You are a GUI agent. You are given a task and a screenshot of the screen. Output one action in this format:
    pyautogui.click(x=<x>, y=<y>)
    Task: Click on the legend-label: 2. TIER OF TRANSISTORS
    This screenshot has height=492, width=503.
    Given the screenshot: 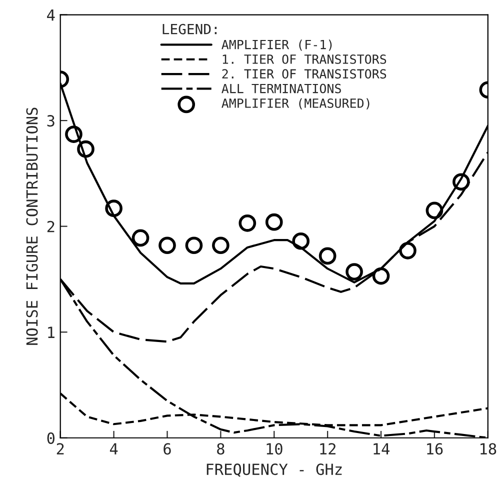 What is the action you would take?
    pyautogui.click(x=304, y=74)
    